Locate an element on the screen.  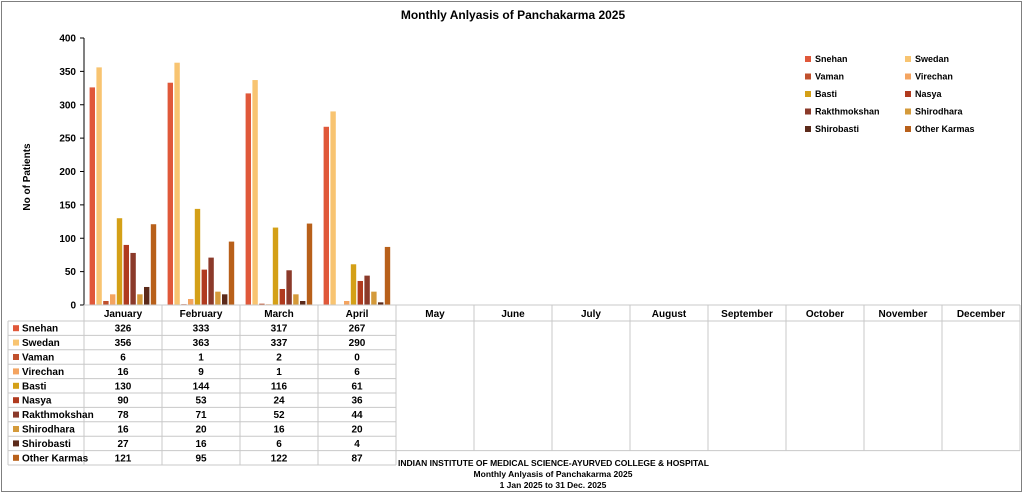
data-label: 27 is located at coordinates (123, 444).